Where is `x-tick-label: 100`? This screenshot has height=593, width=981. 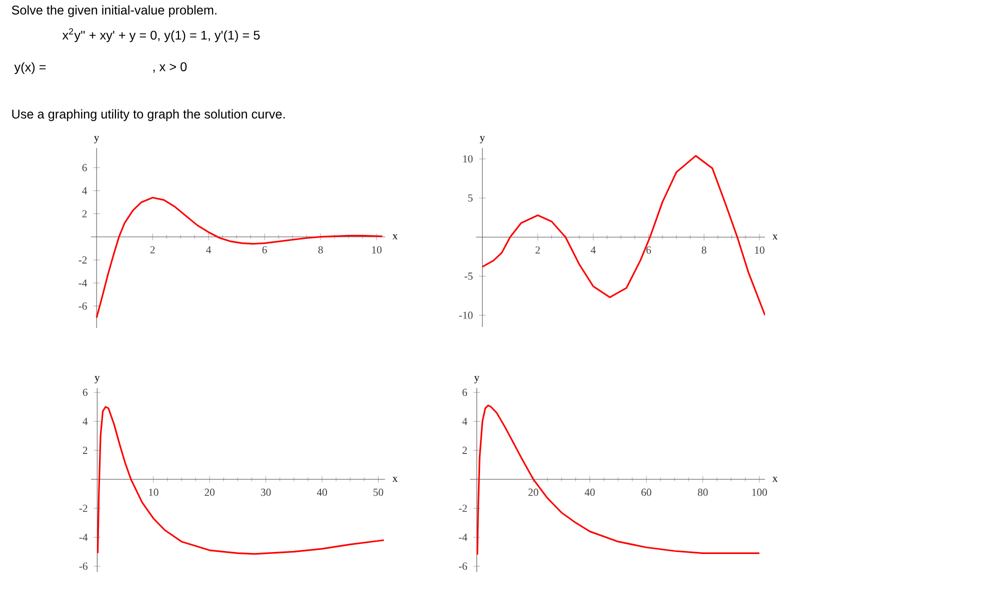 x-tick-label: 100 is located at coordinates (759, 492).